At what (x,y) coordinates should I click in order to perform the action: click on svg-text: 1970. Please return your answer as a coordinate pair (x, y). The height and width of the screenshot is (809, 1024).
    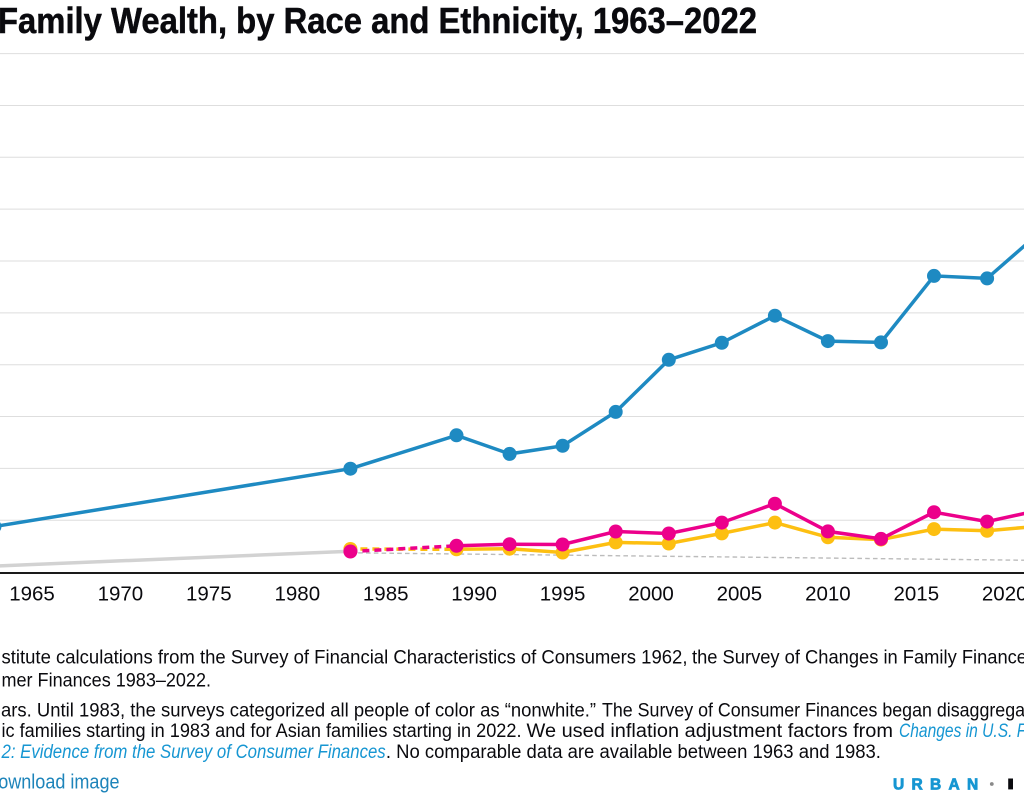
    Looking at the image, I should click on (121, 593).